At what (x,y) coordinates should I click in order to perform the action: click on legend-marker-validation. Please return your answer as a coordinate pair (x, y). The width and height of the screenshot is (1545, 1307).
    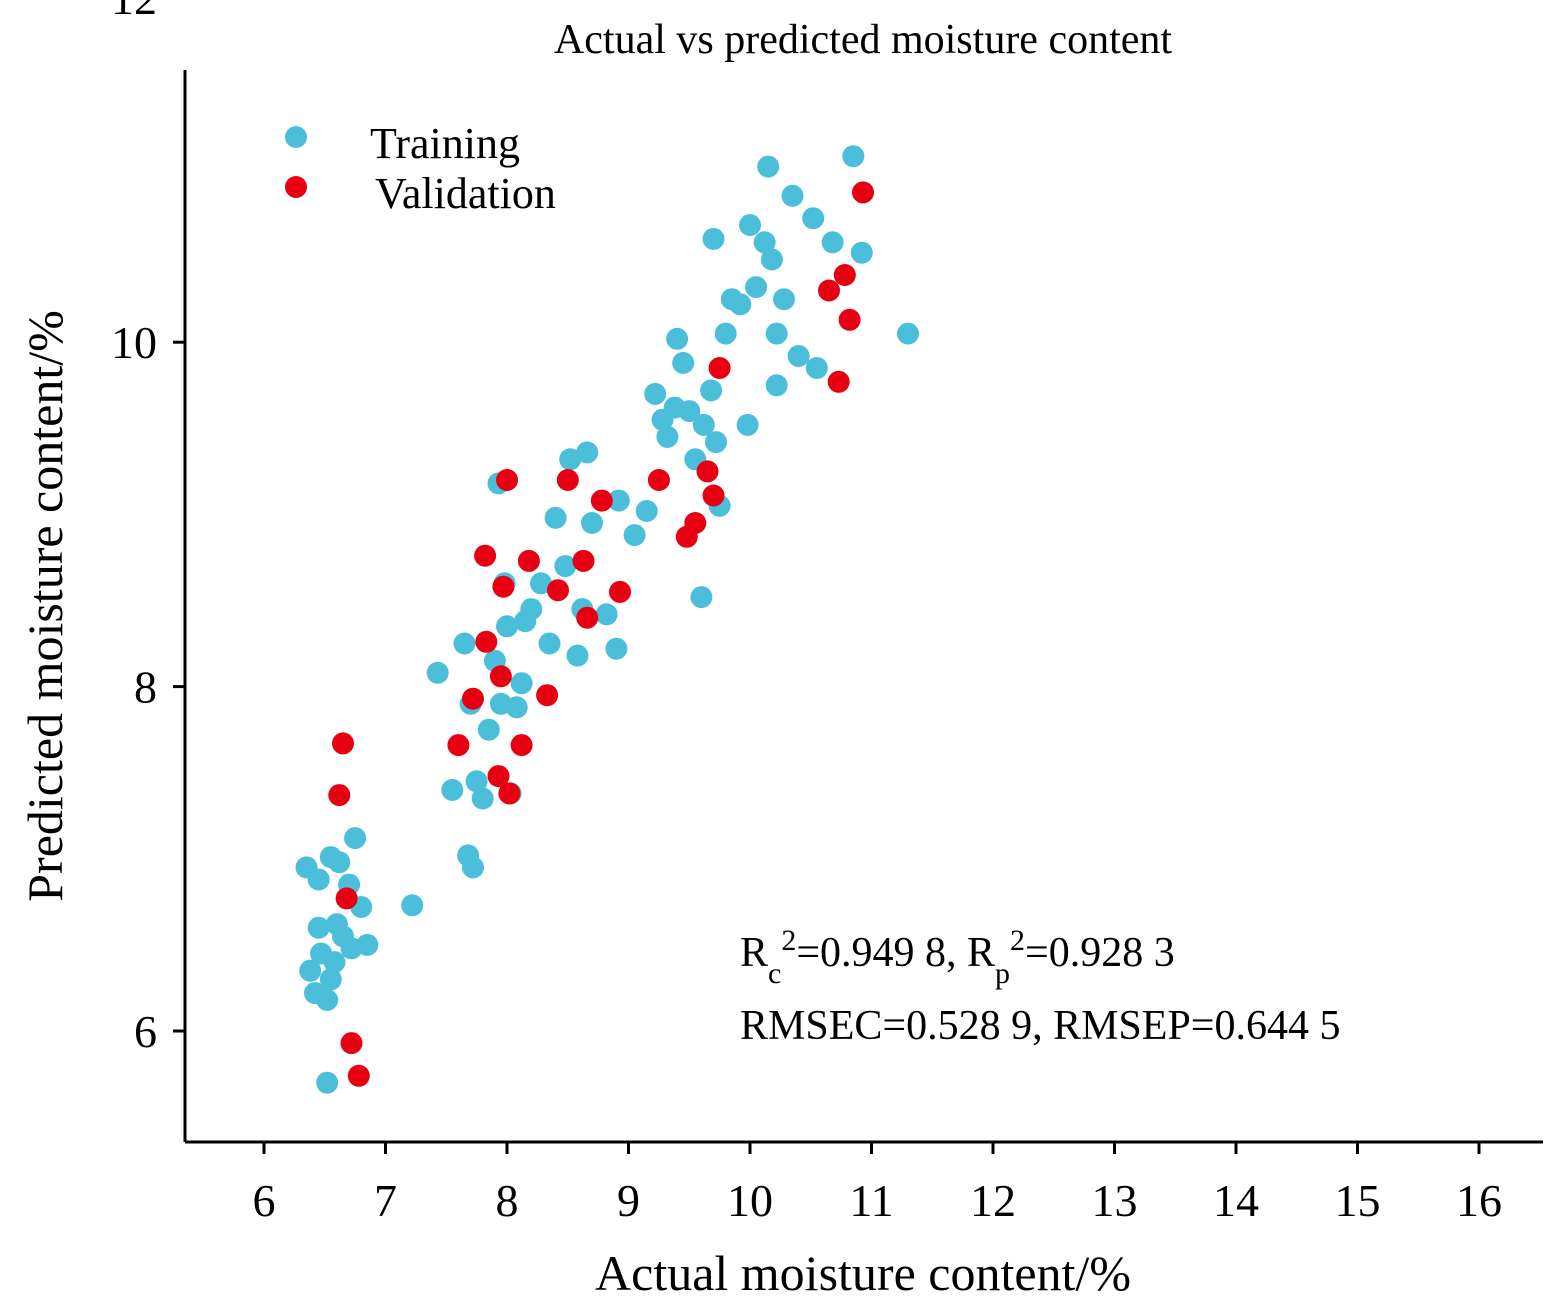
    Looking at the image, I should click on (296, 187).